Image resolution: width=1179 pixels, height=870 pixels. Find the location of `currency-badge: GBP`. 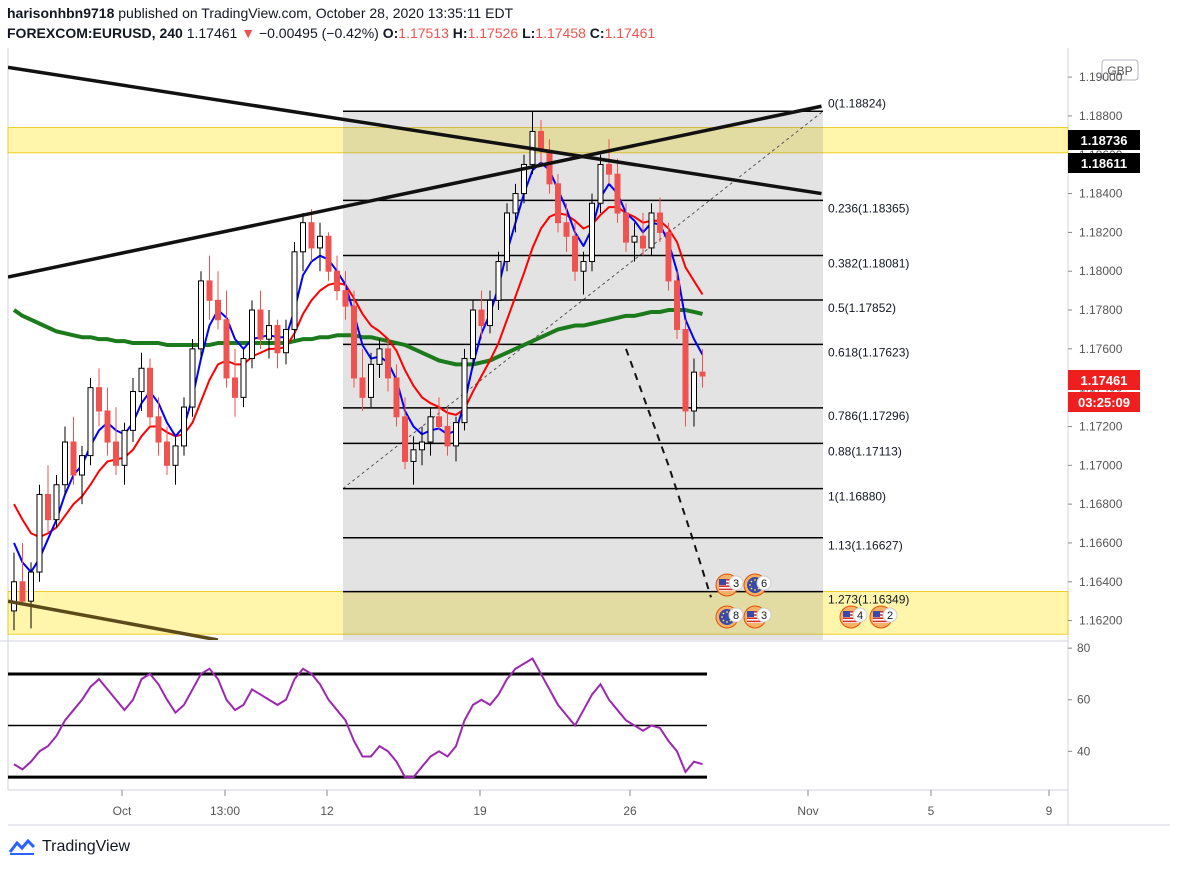

currency-badge: GBP is located at coordinates (1120, 70).